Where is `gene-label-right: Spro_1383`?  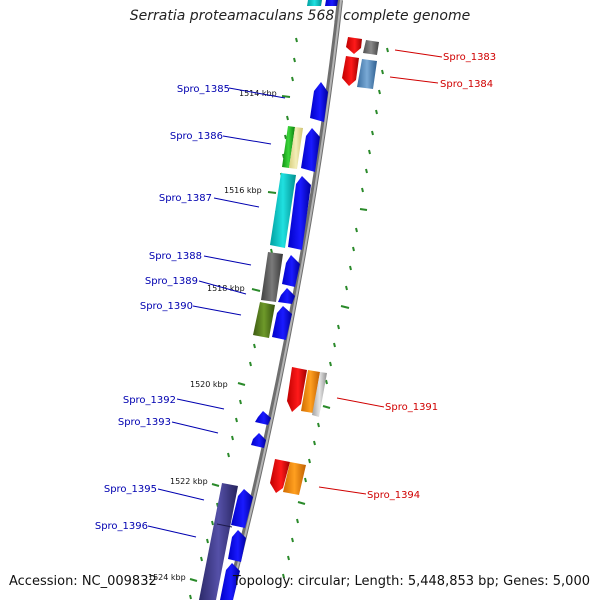 gene-label-right: Spro_1383 is located at coordinates (469, 57).